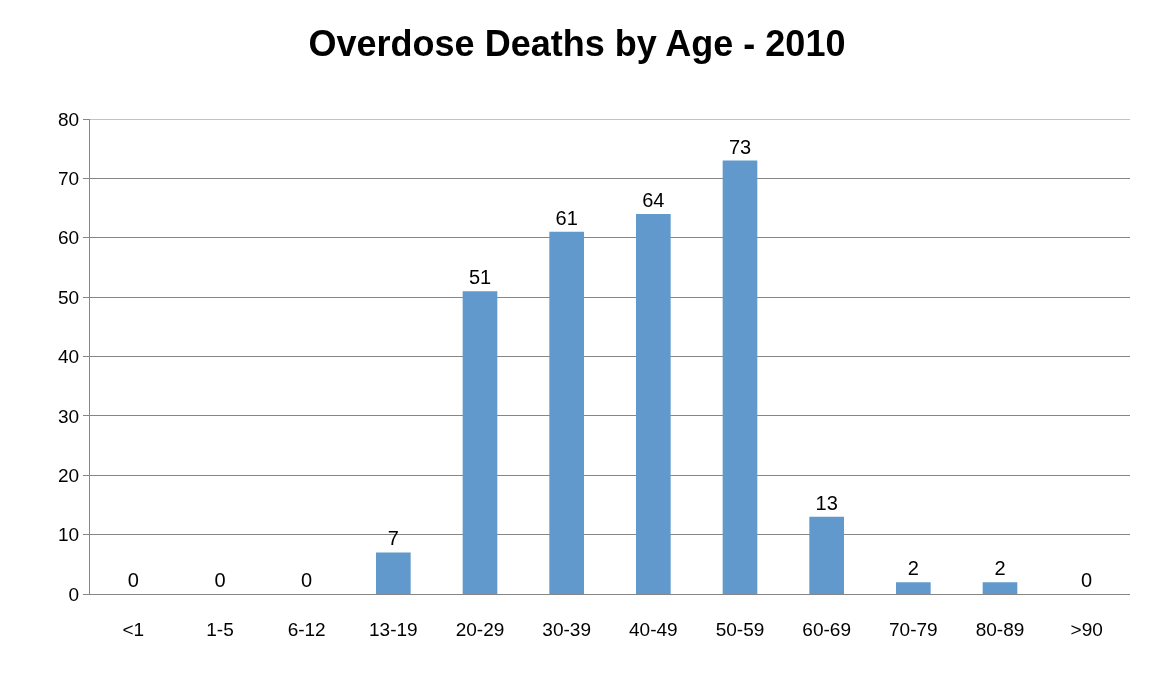  I want to click on data-label: 51, so click(480, 277).